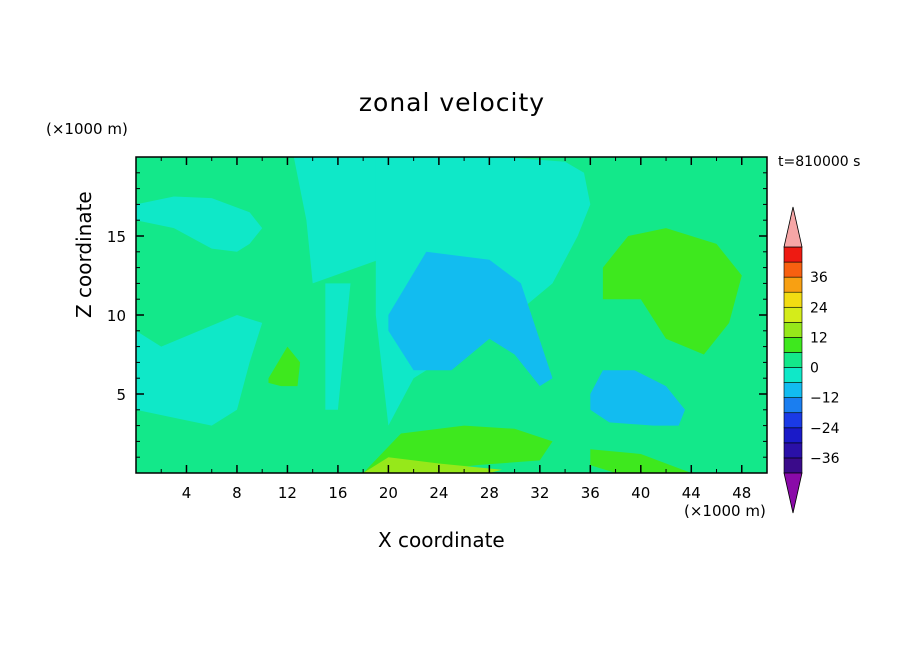 The image size is (904, 654). What do you see at coordinates (452, 102) in the screenshot?
I see `chart-title: zonal velocity` at bounding box center [452, 102].